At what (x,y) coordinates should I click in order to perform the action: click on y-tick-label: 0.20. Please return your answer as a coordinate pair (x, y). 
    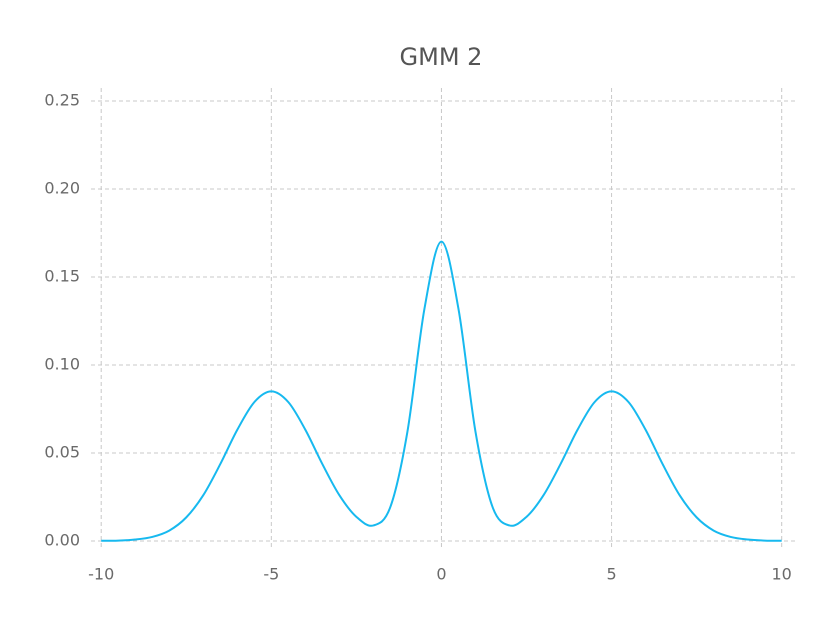
    Looking at the image, I should click on (62, 188).